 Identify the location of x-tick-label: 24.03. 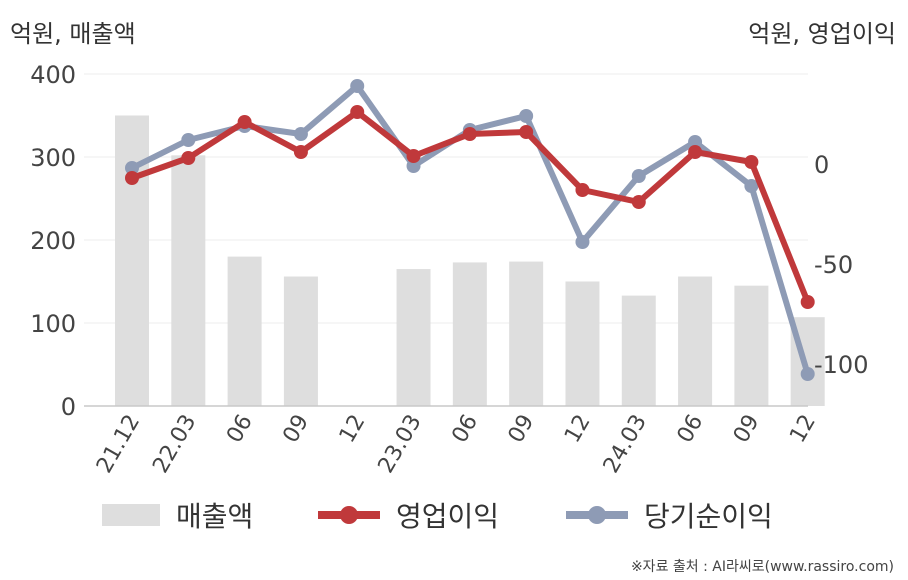
(625, 444).